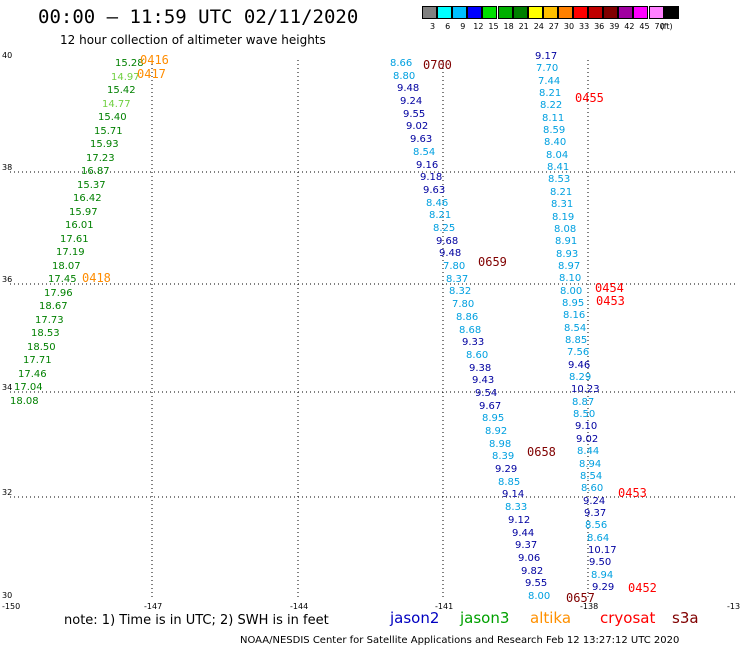 Image resolution: width=740 pixels, height=650 pixels. Describe the element at coordinates (49, 320) in the screenshot. I see `wave-height-value: 17.73` at that location.